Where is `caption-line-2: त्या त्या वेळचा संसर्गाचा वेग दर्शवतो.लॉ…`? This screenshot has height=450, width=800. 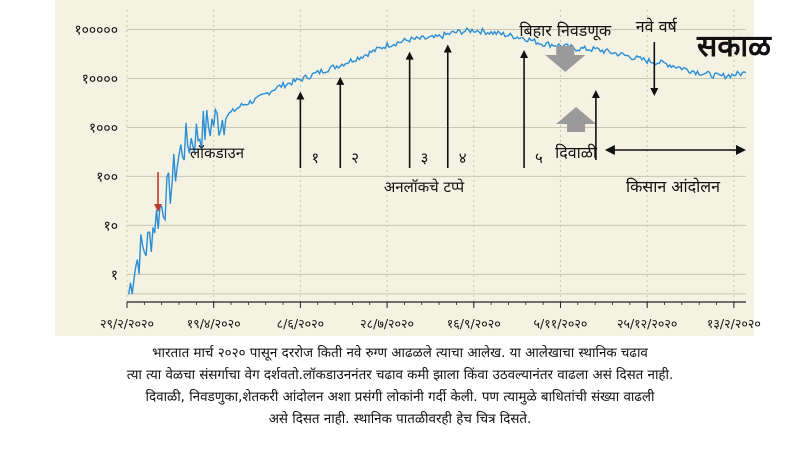 caption-line-2: त्या त्या वेळचा संसर्गाचा वेग दर्शवतो.लॉ… is located at coordinates (400, 375).